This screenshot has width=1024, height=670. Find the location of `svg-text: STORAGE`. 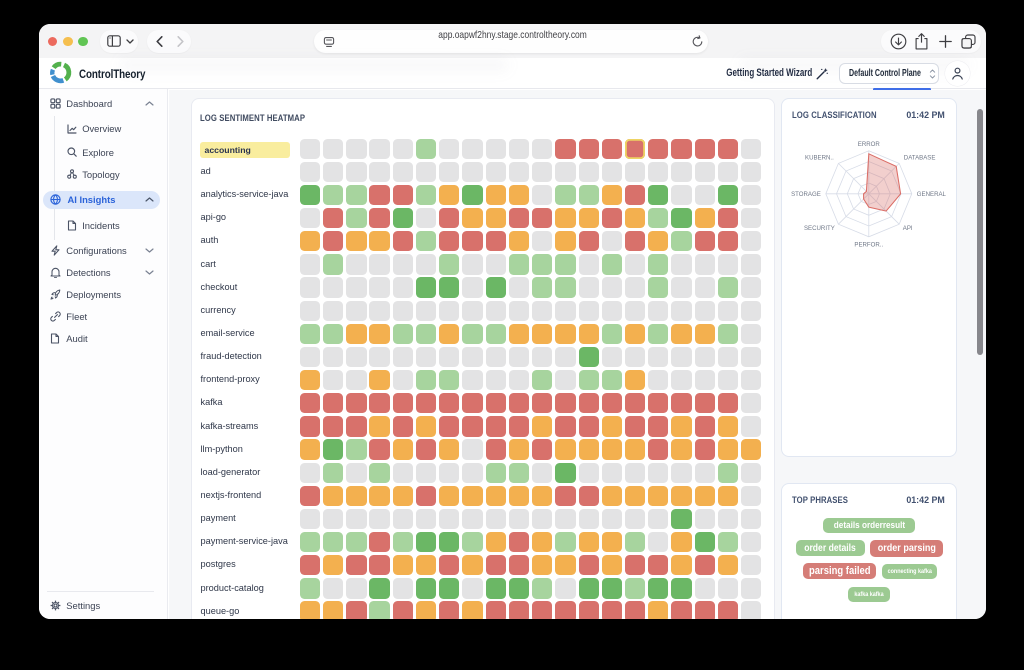

svg-text: STORAGE is located at coordinates (806, 194).